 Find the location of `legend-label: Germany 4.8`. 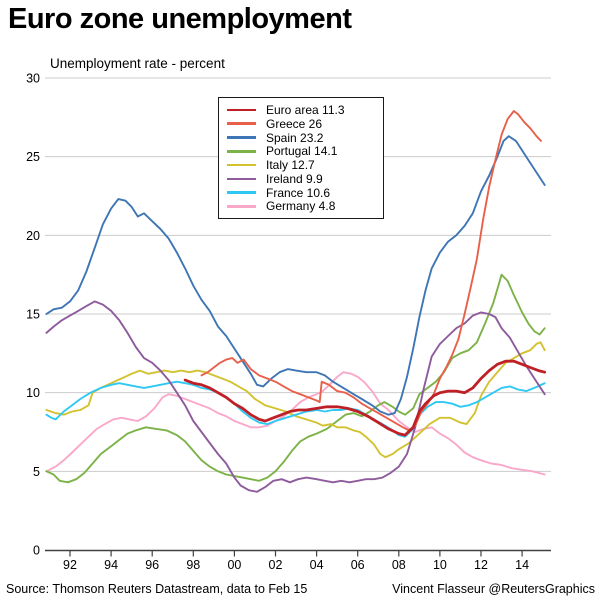

legend-label: Germany 4.8 is located at coordinates (301, 206).